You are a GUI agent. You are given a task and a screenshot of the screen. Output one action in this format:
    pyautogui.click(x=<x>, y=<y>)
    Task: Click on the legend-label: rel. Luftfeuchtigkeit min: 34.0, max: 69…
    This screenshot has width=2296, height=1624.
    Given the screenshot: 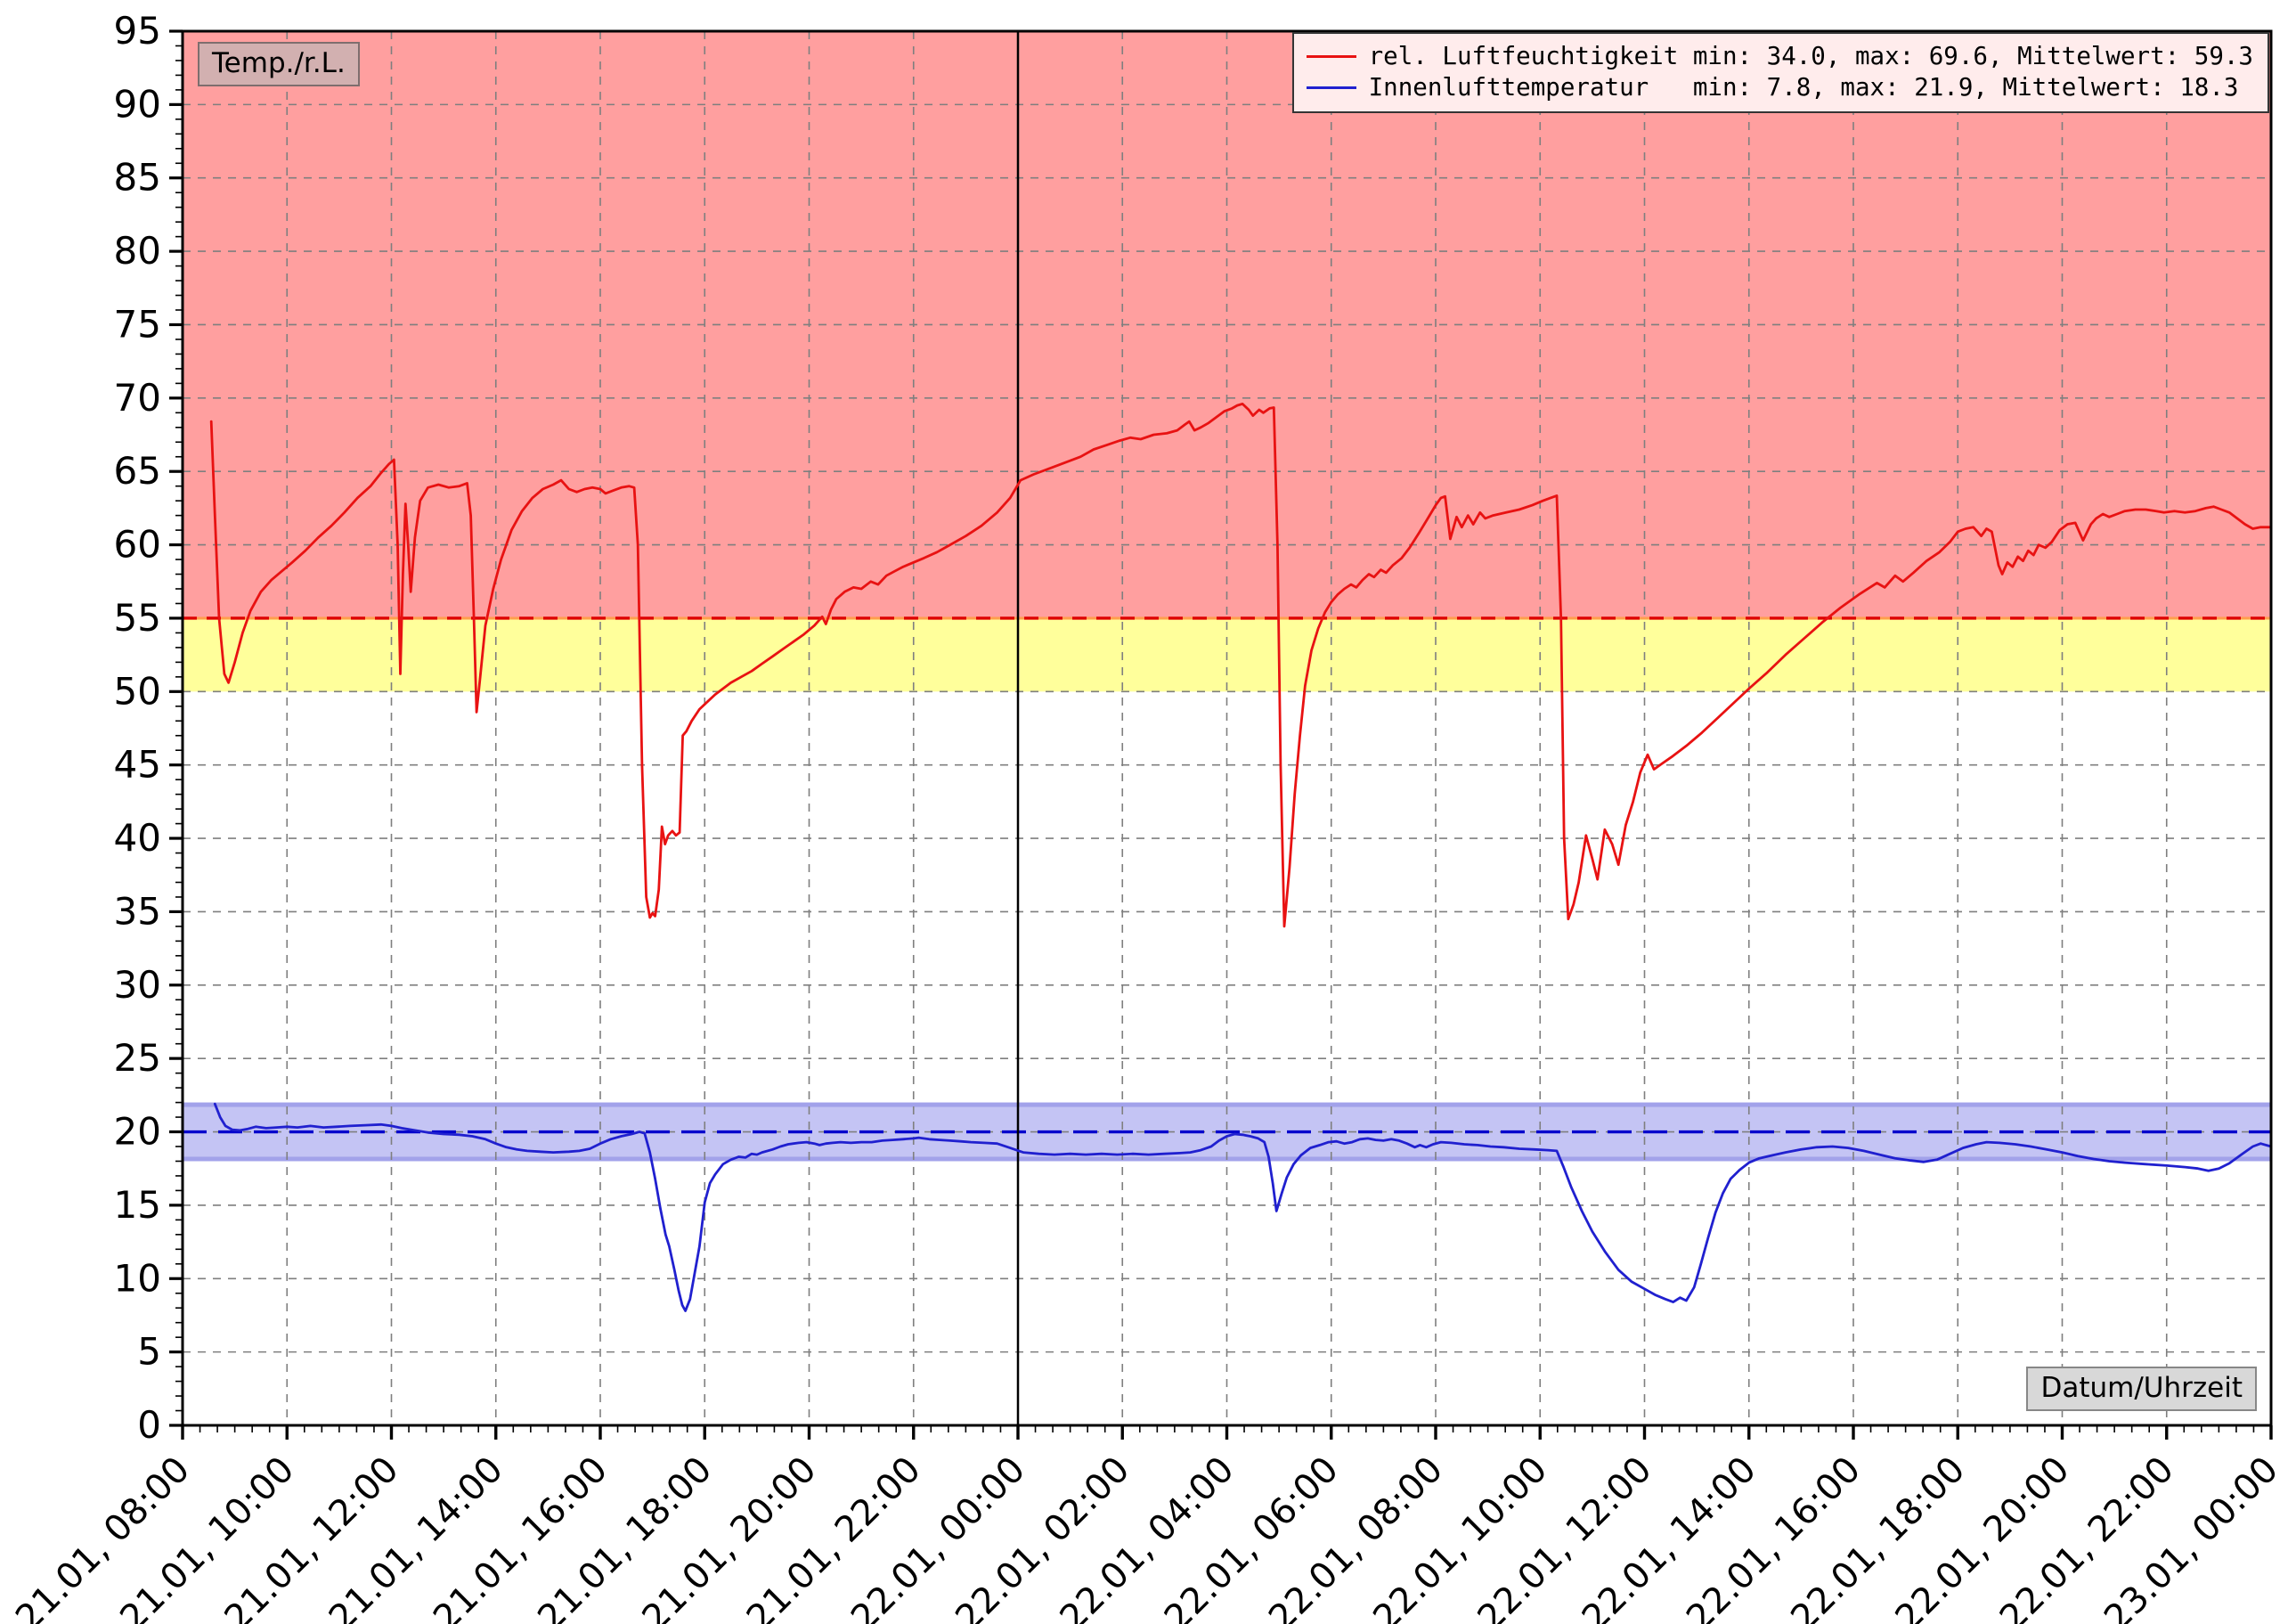 What is the action you would take?
    pyautogui.click(x=1810, y=56)
    